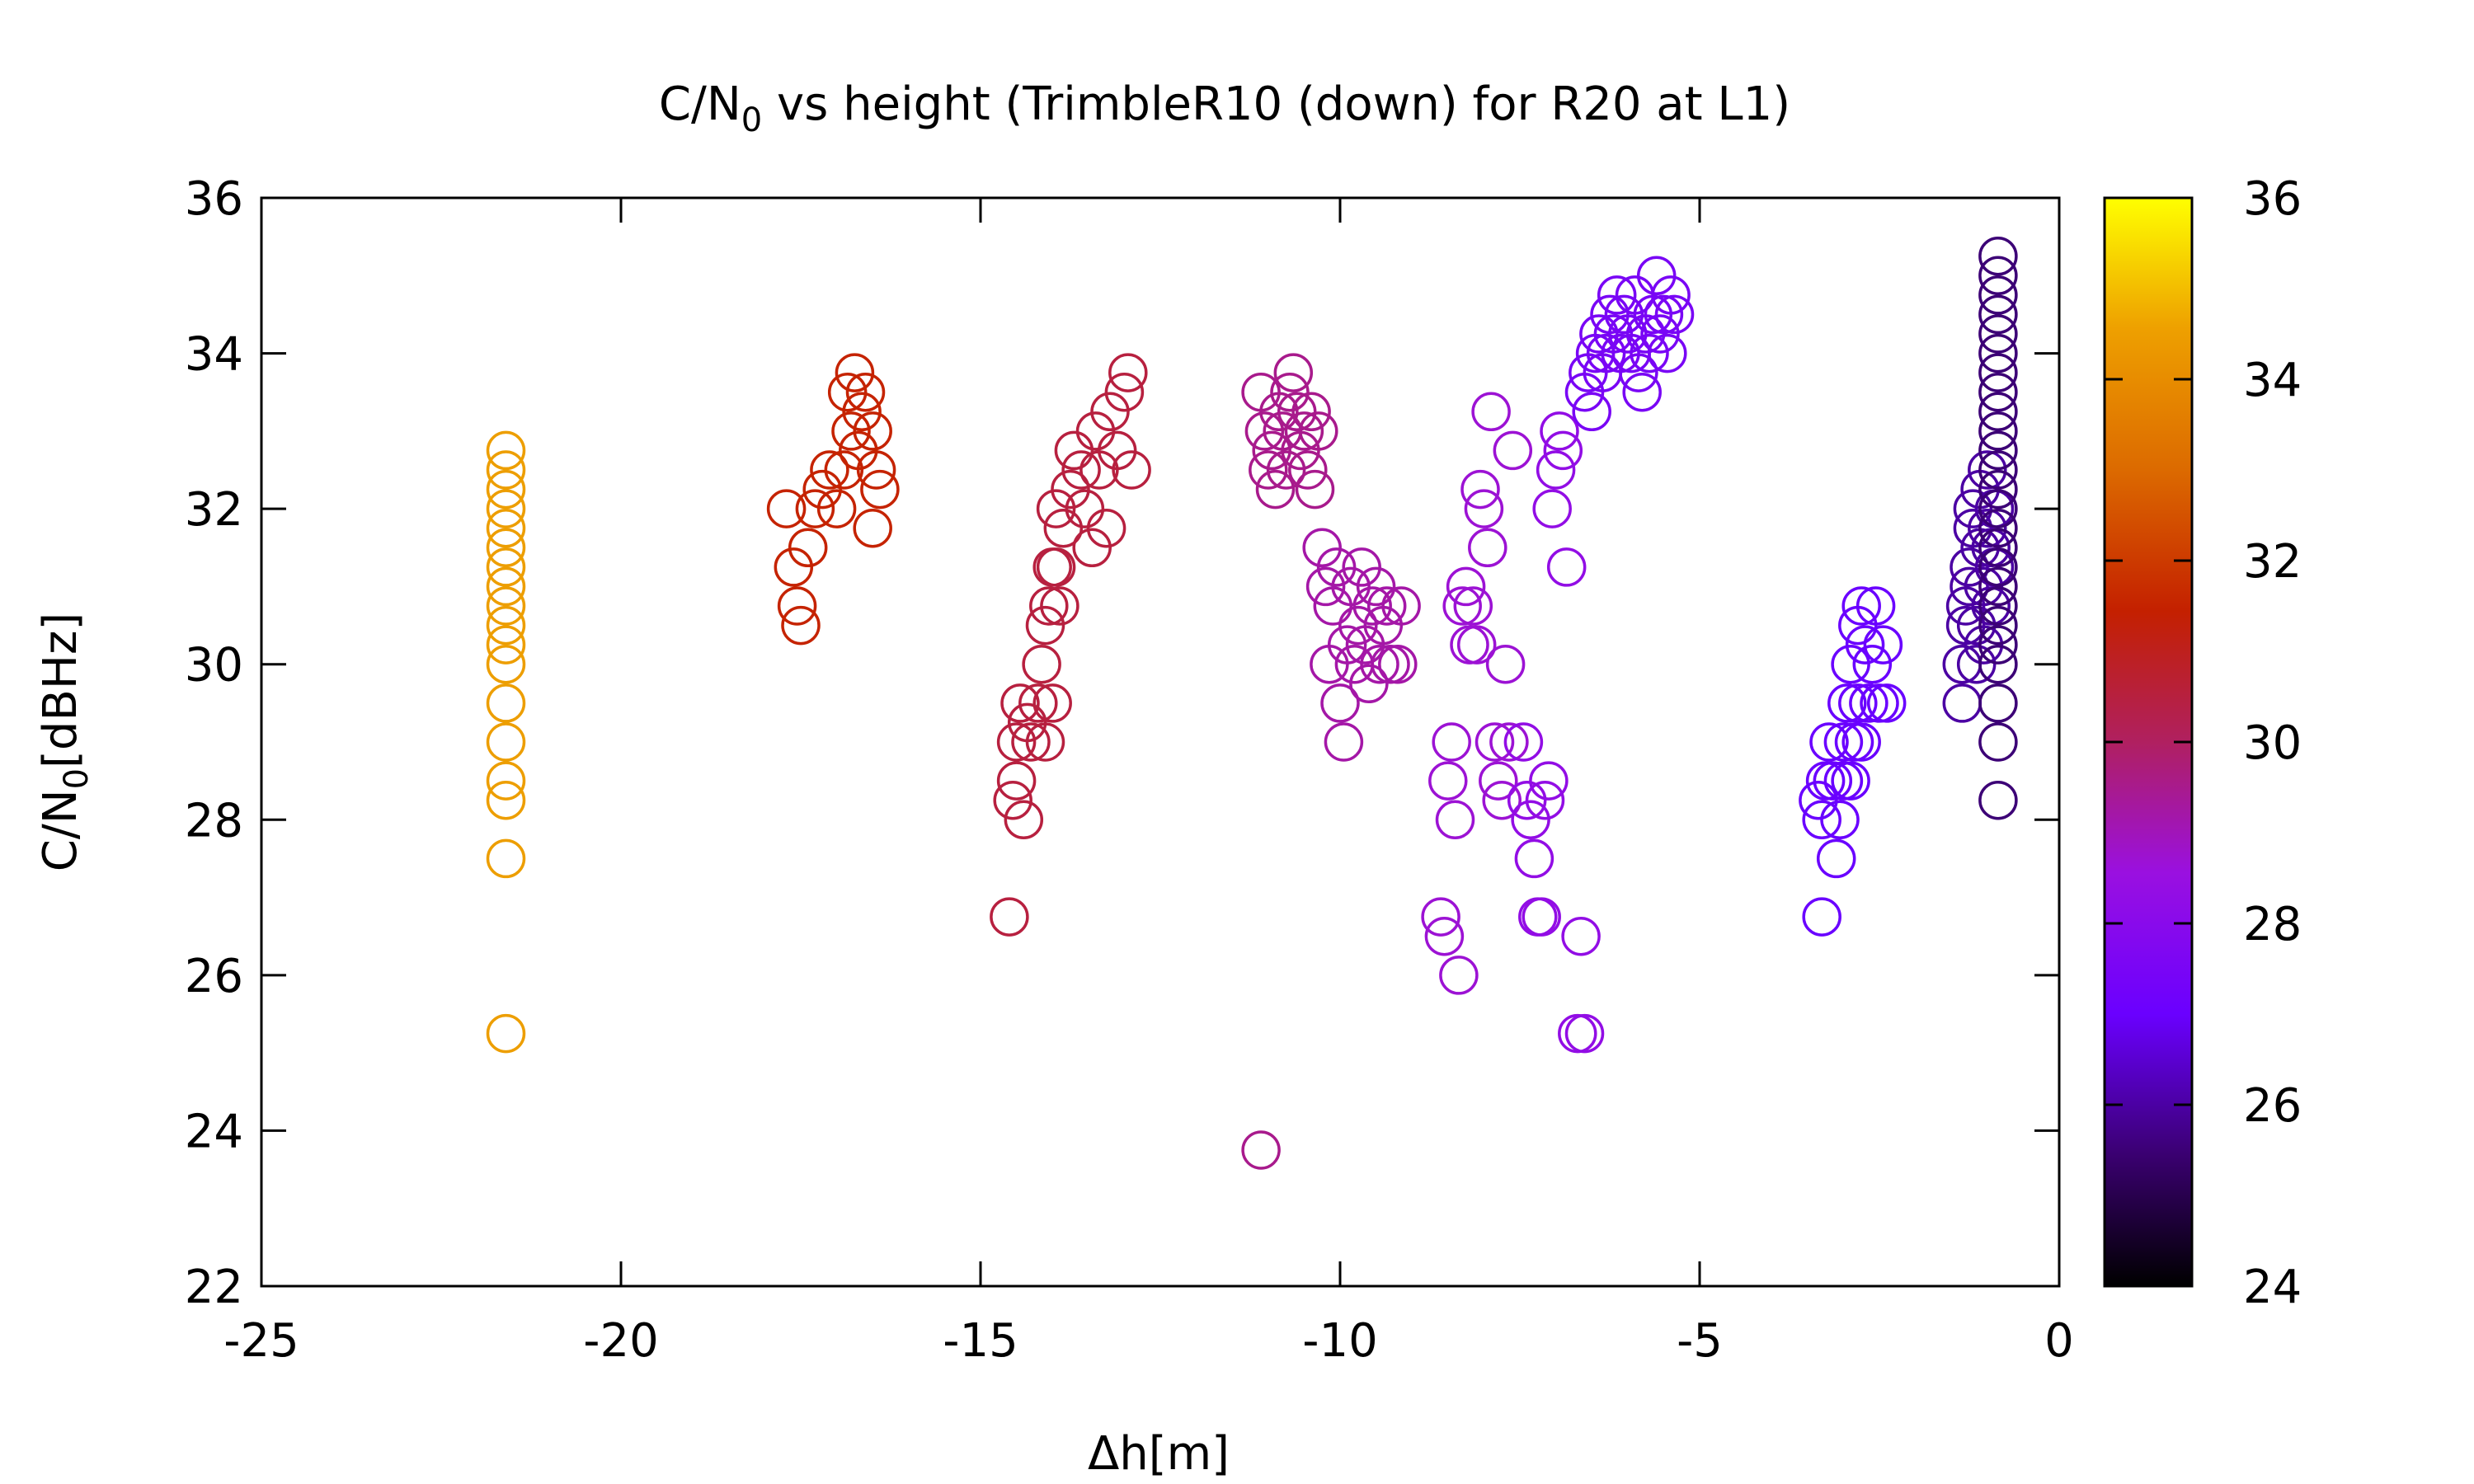  I want to click on x-axis-title: Δh[m], so click(1159, 1454).